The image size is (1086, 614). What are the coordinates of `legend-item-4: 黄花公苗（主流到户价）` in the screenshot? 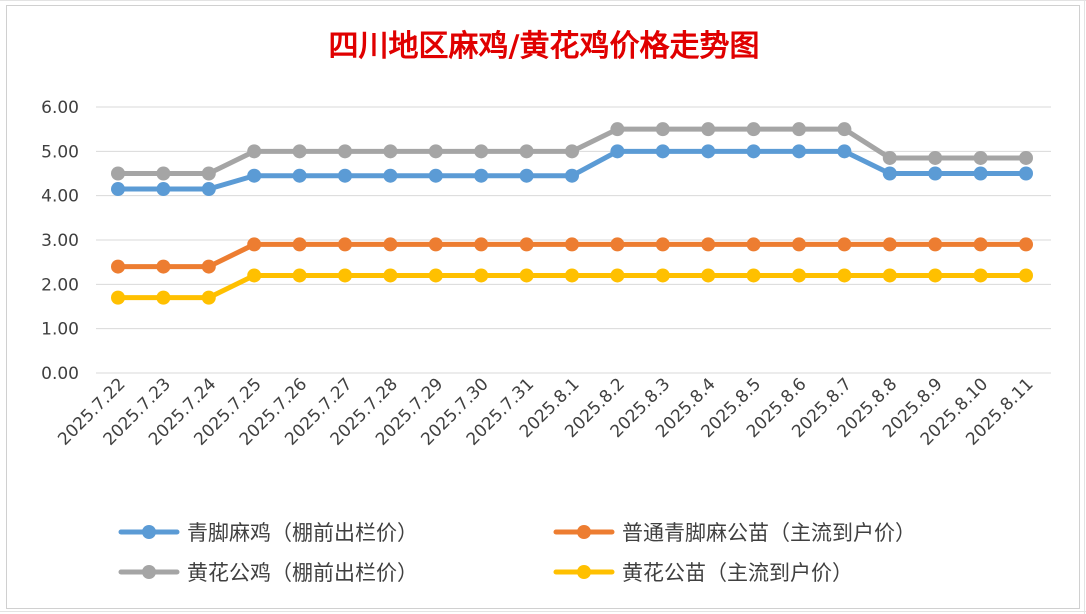 It's located at (703, 573).